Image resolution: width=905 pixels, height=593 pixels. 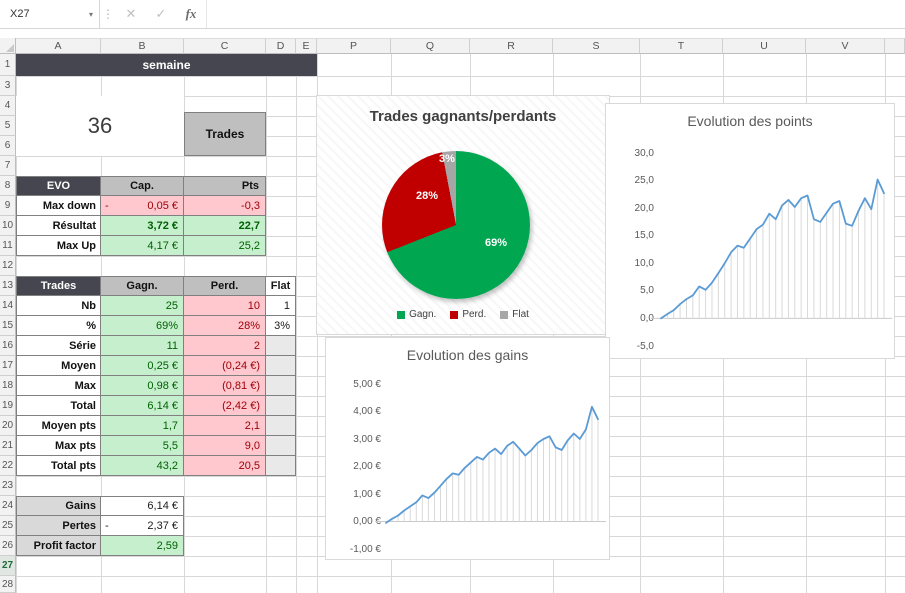 What do you see at coordinates (58, 366) in the screenshot?
I see `cell-trades-label-r3: Moyen` at bounding box center [58, 366].